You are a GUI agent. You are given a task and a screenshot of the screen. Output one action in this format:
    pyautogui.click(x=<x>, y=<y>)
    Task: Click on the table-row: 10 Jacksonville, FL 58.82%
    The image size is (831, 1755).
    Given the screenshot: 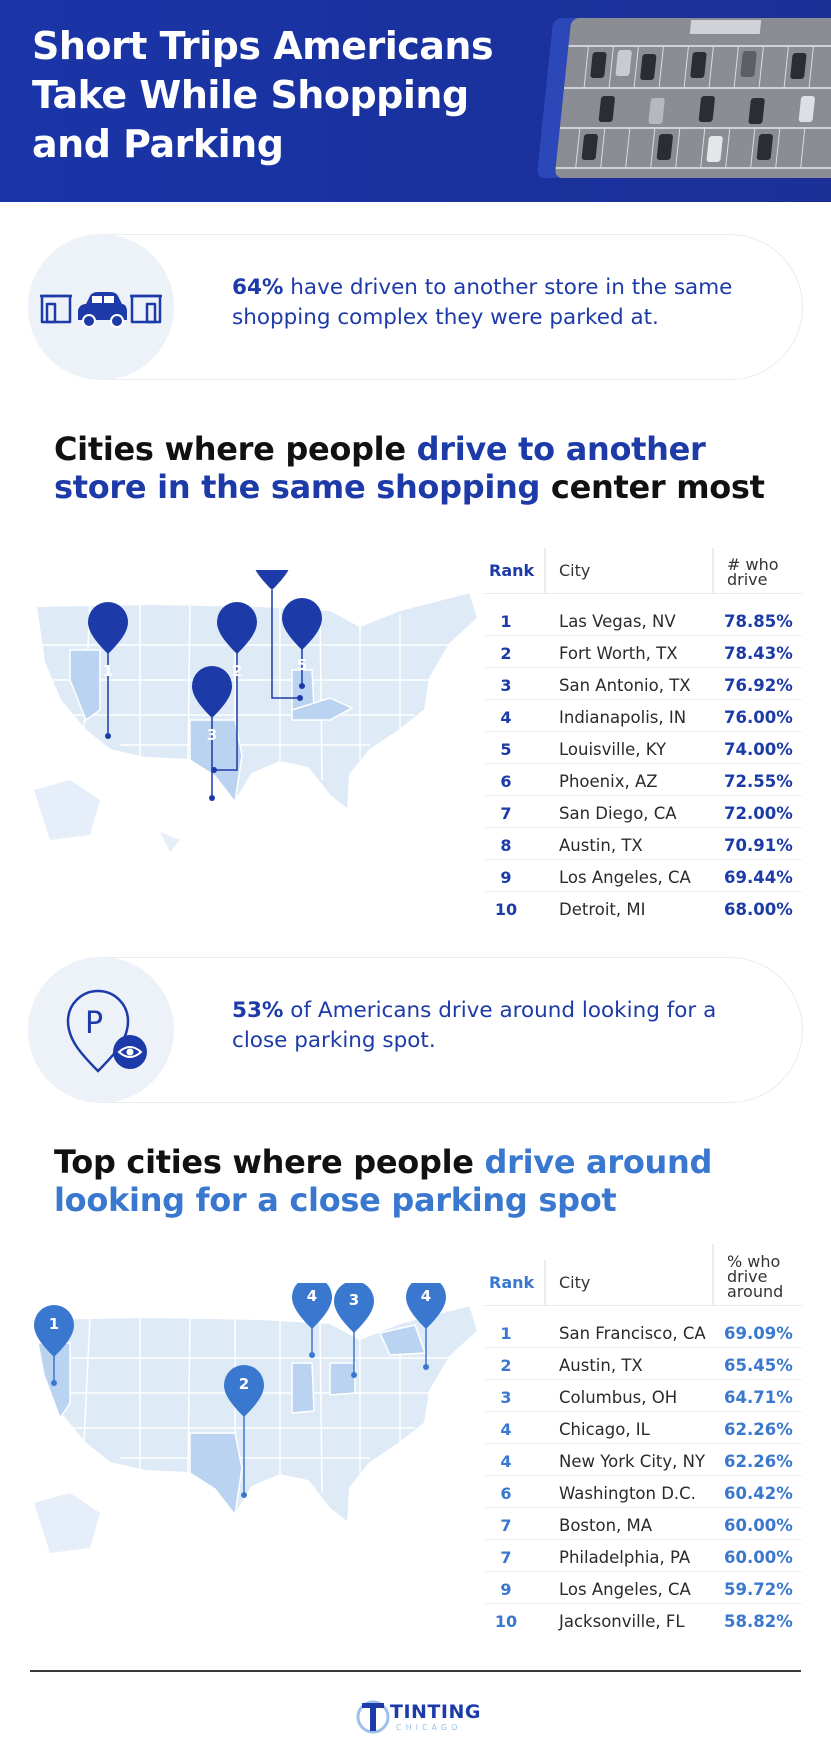 What is the action you would take?
    pyautogui.click(x=643, y=1620)
    